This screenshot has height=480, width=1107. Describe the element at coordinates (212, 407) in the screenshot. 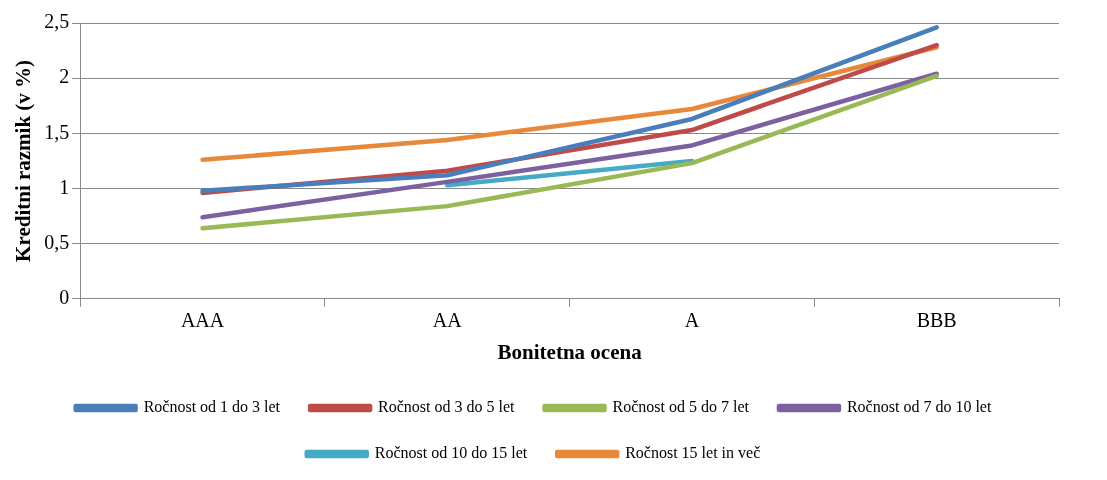

I see `legend-label: Ročnost od 1 do 3 let` at that location.